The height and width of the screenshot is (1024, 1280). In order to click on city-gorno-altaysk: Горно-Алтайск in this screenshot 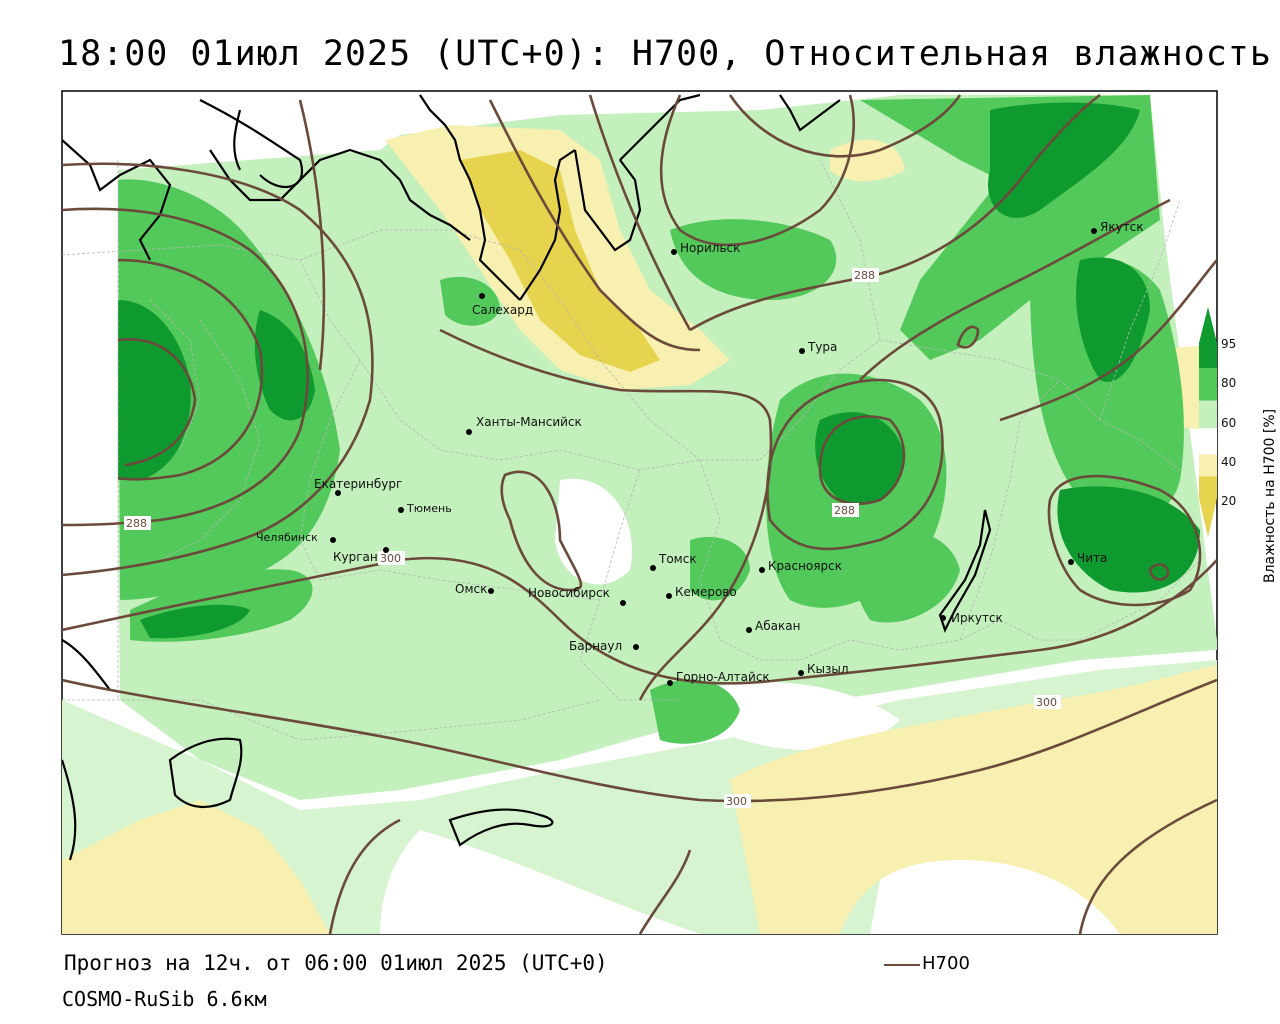, I will do `click(718, 678)`.